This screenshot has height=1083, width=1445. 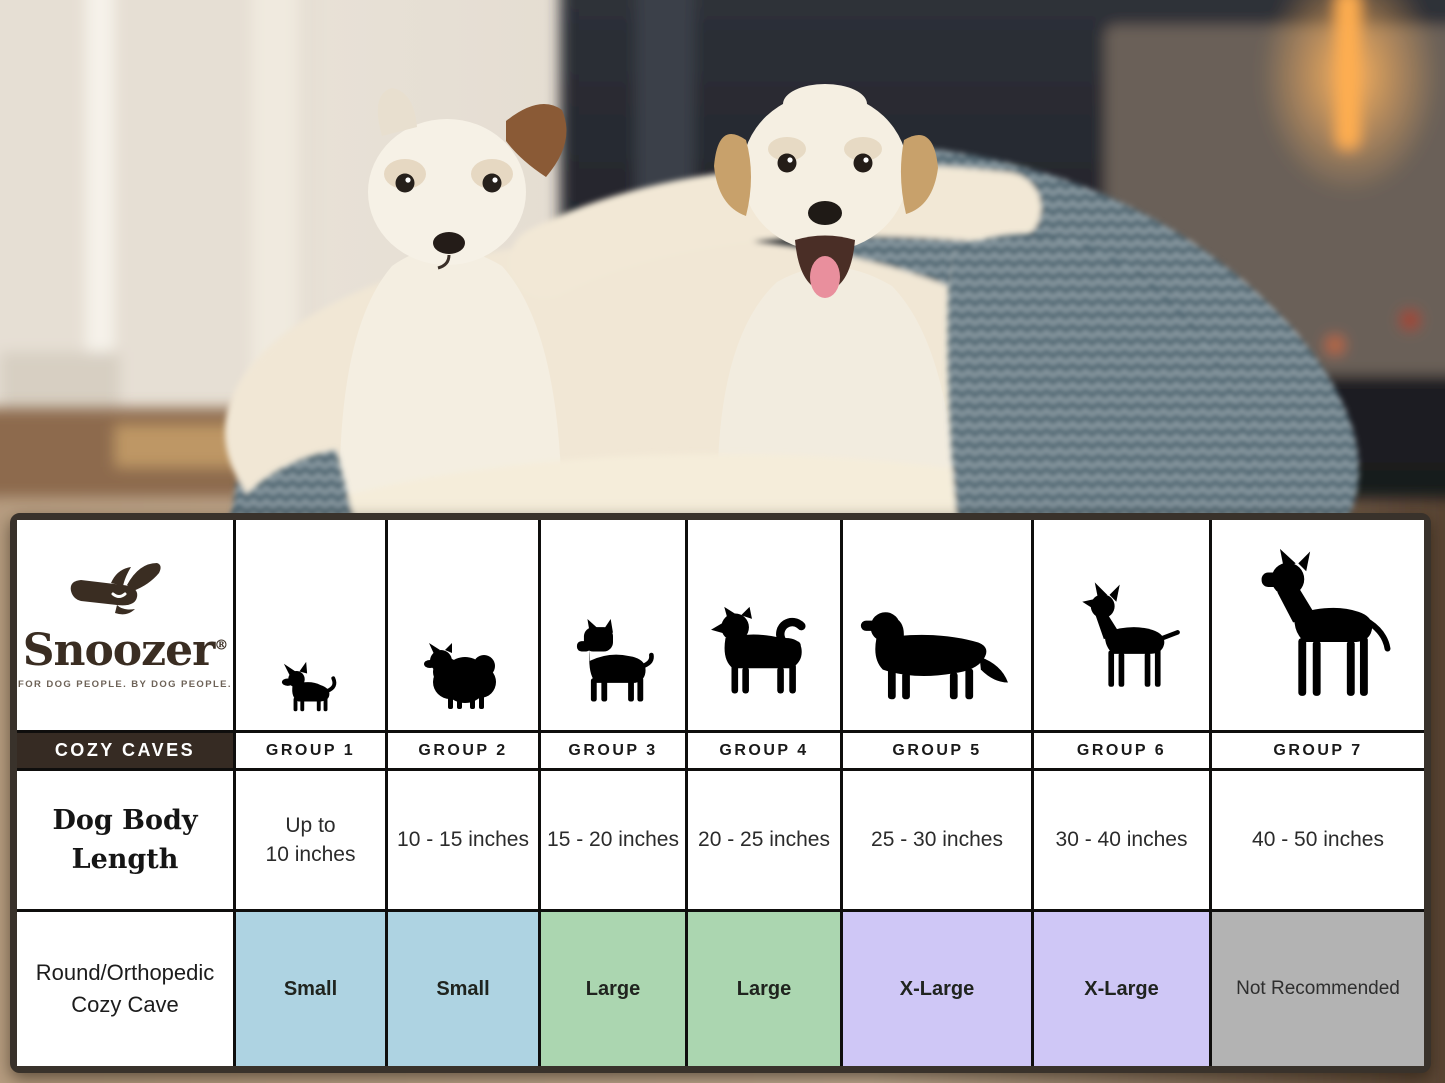 What do you see at coordinates (1130, 634) in the screenshot?
I see `doberman-silhouette-icon` at bounding box center [1130, 634].